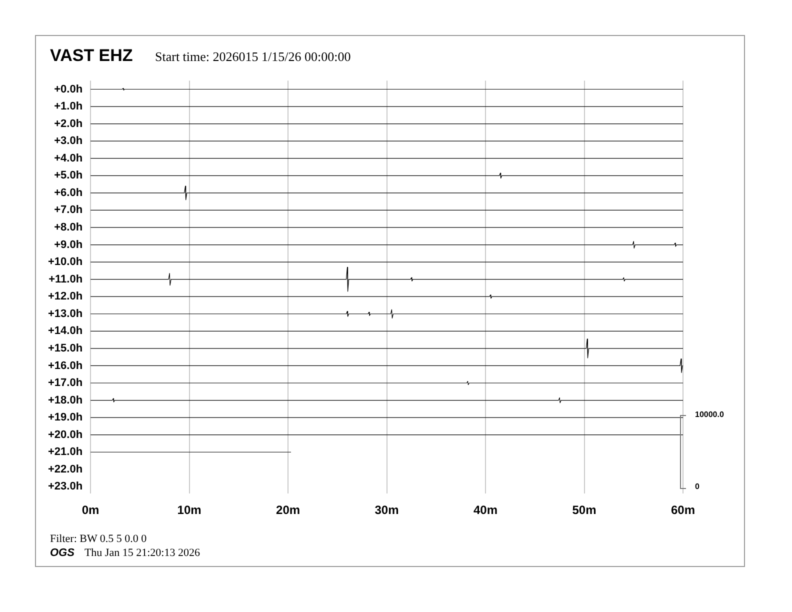  Describe the element at coordinates (65, 314) in the screenshot. I see `y-tick-label: +13.0h` at that location.